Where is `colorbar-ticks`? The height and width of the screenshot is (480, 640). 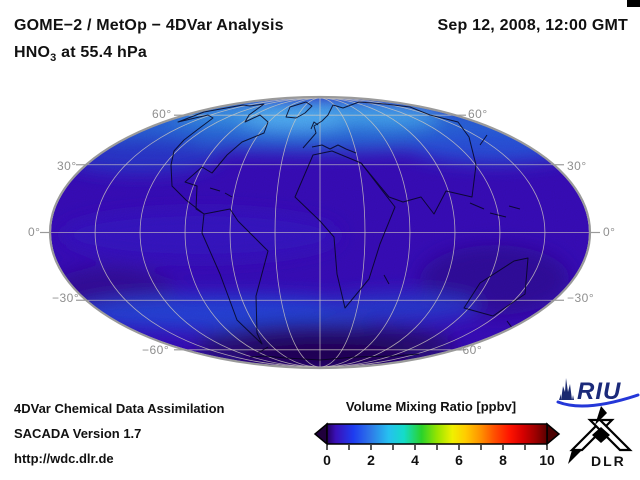
colorbar-ticks is located at coordinates (437, 447).